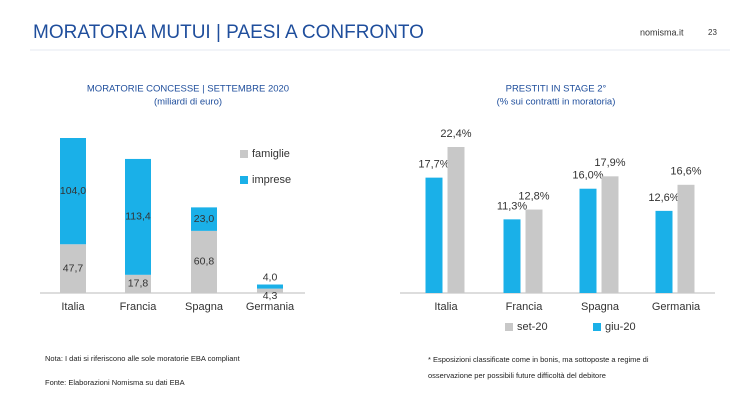 This screenshot has width=744, height=419. What do you see at coordinates (455, 134) in the screenshot?
I see `value-label: 22,4%` at bounding box center [455, 134].